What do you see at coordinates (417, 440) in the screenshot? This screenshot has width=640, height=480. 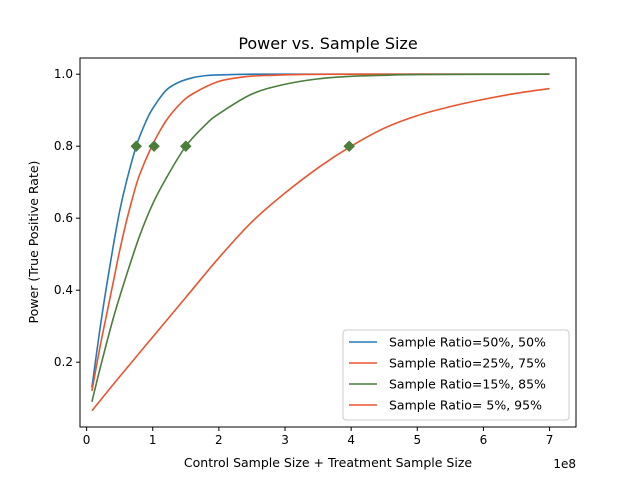 I see `x-tick-label: 5` at bounding box center [417, 440].